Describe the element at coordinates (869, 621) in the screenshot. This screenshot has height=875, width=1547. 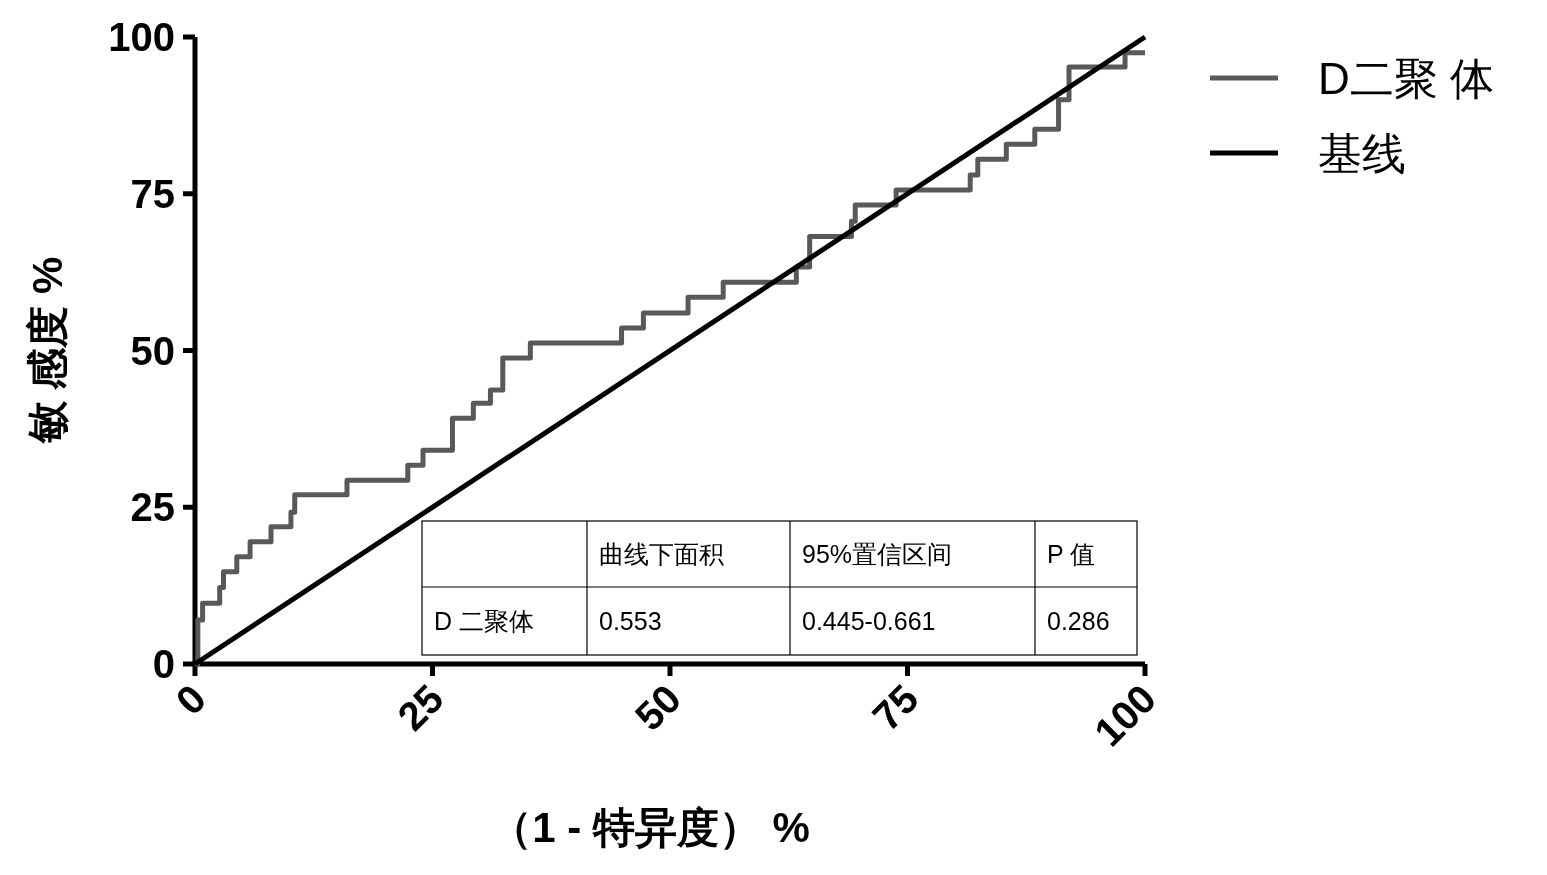
I see `annotation: 0.445-0.661` at that location.